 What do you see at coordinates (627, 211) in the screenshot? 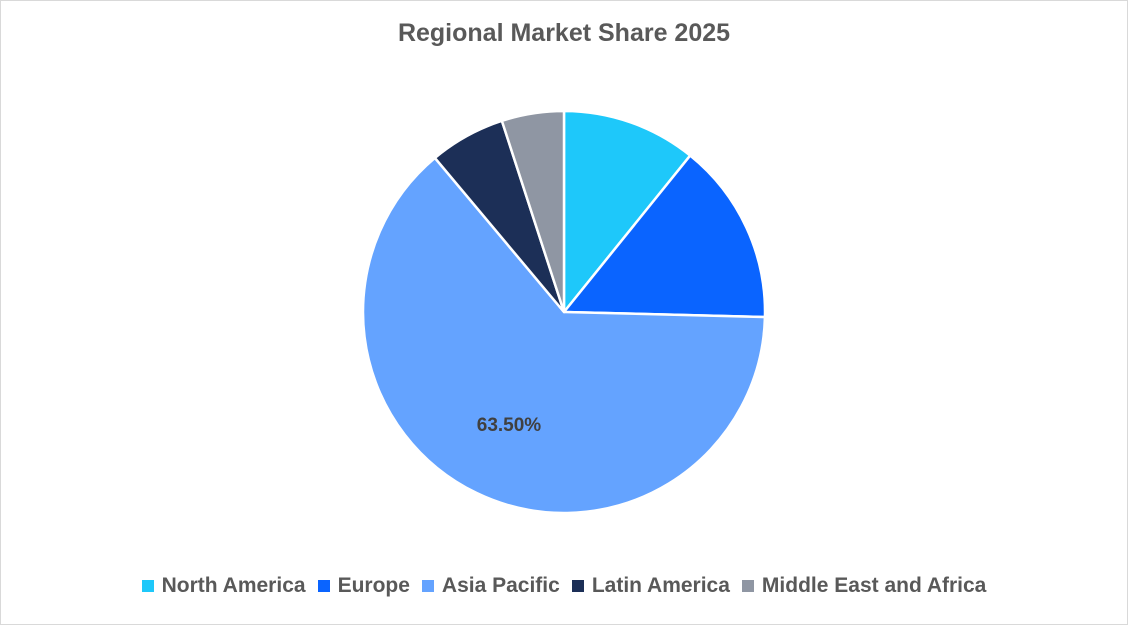
I see `pie-slice-north-america` at bounding box center [627, 211].